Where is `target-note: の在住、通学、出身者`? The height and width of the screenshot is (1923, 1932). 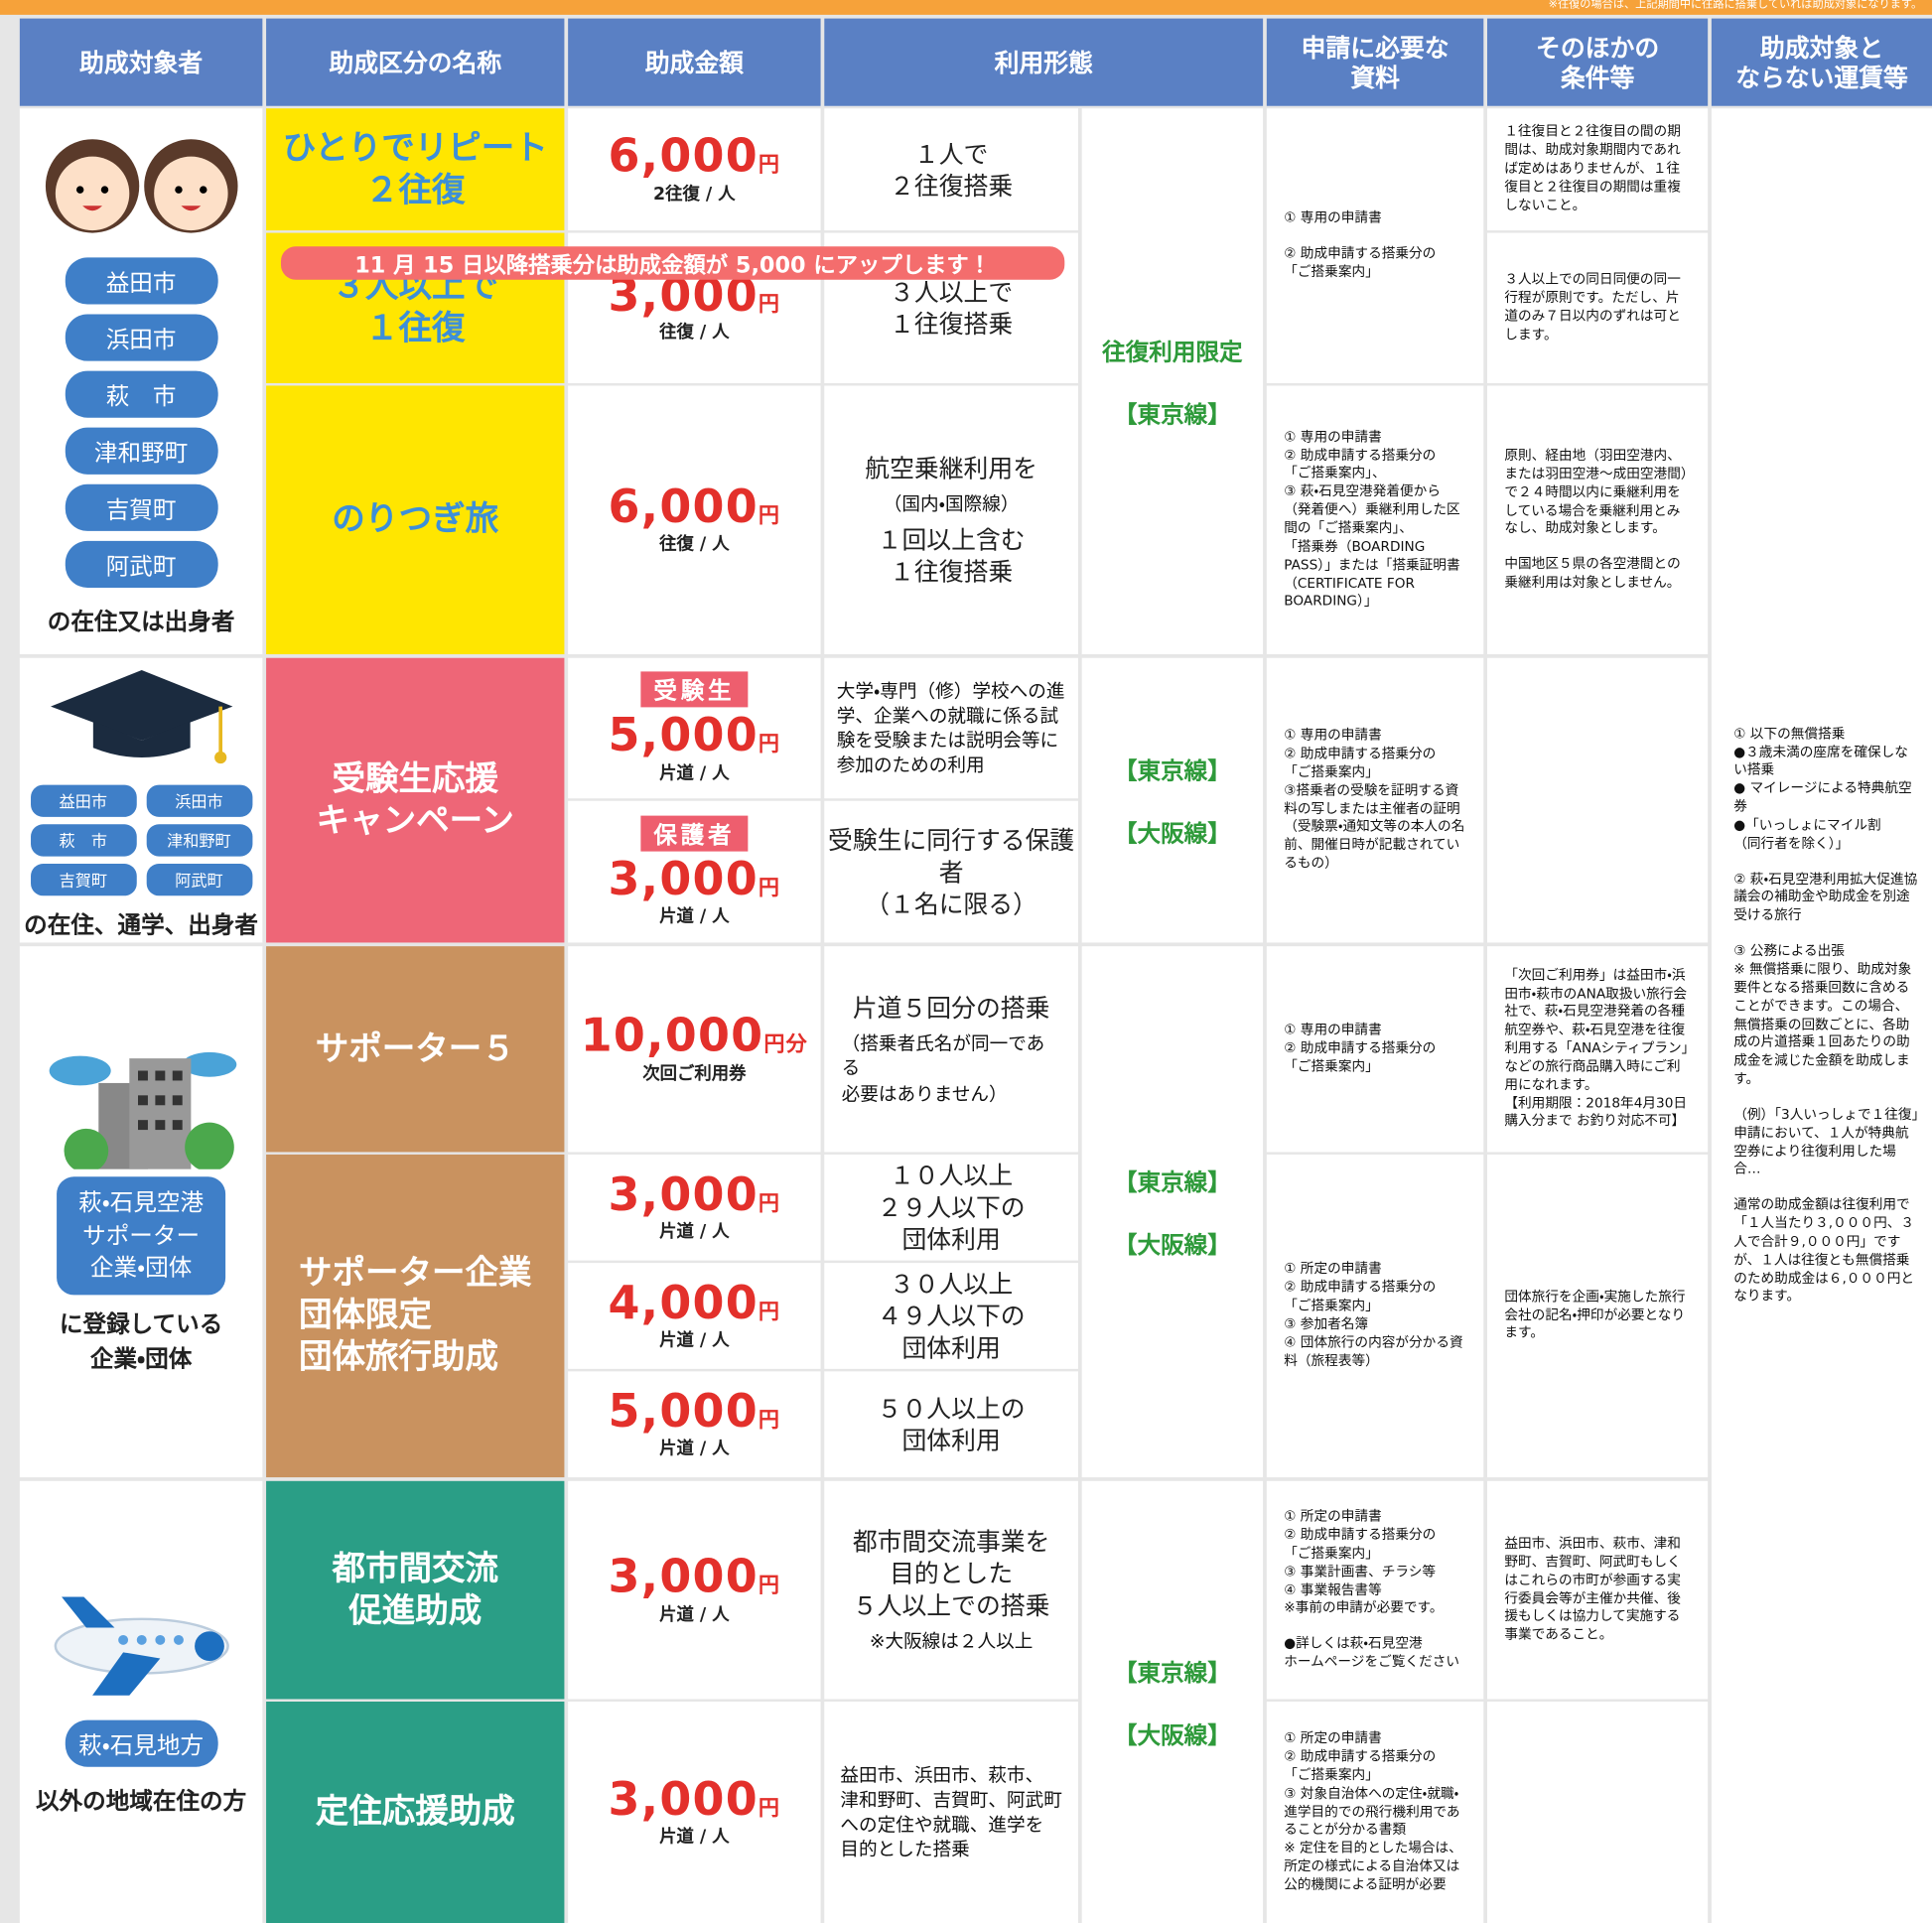 target-note: の在住、通学、出身者 is located at coordinates (142, 925).